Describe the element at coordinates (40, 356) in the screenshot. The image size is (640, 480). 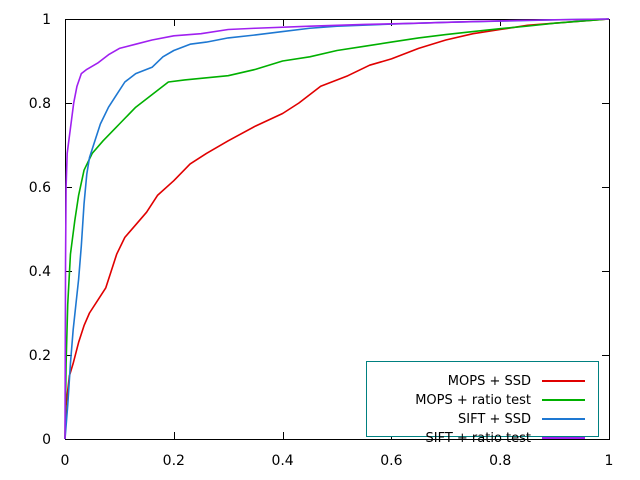
I see `y-tick-label: 0.2` at that location.